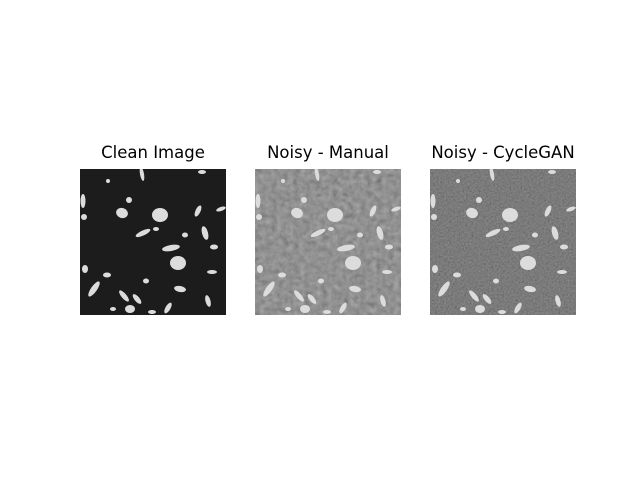 The height and width of the screenshot is (480, 640). I want to click on clean-image, so click(153, 242).